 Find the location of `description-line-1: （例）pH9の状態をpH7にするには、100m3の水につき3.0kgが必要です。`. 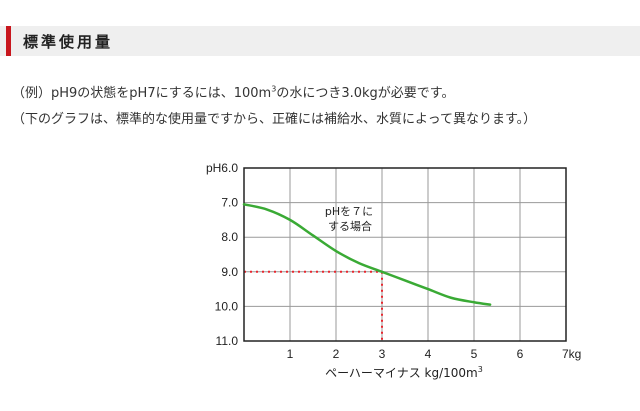

description-line-1: （例）pH9の状態をpH7にするには、100m3の水につき3.0kgが必要です。 is located at coordinates (233, 91).